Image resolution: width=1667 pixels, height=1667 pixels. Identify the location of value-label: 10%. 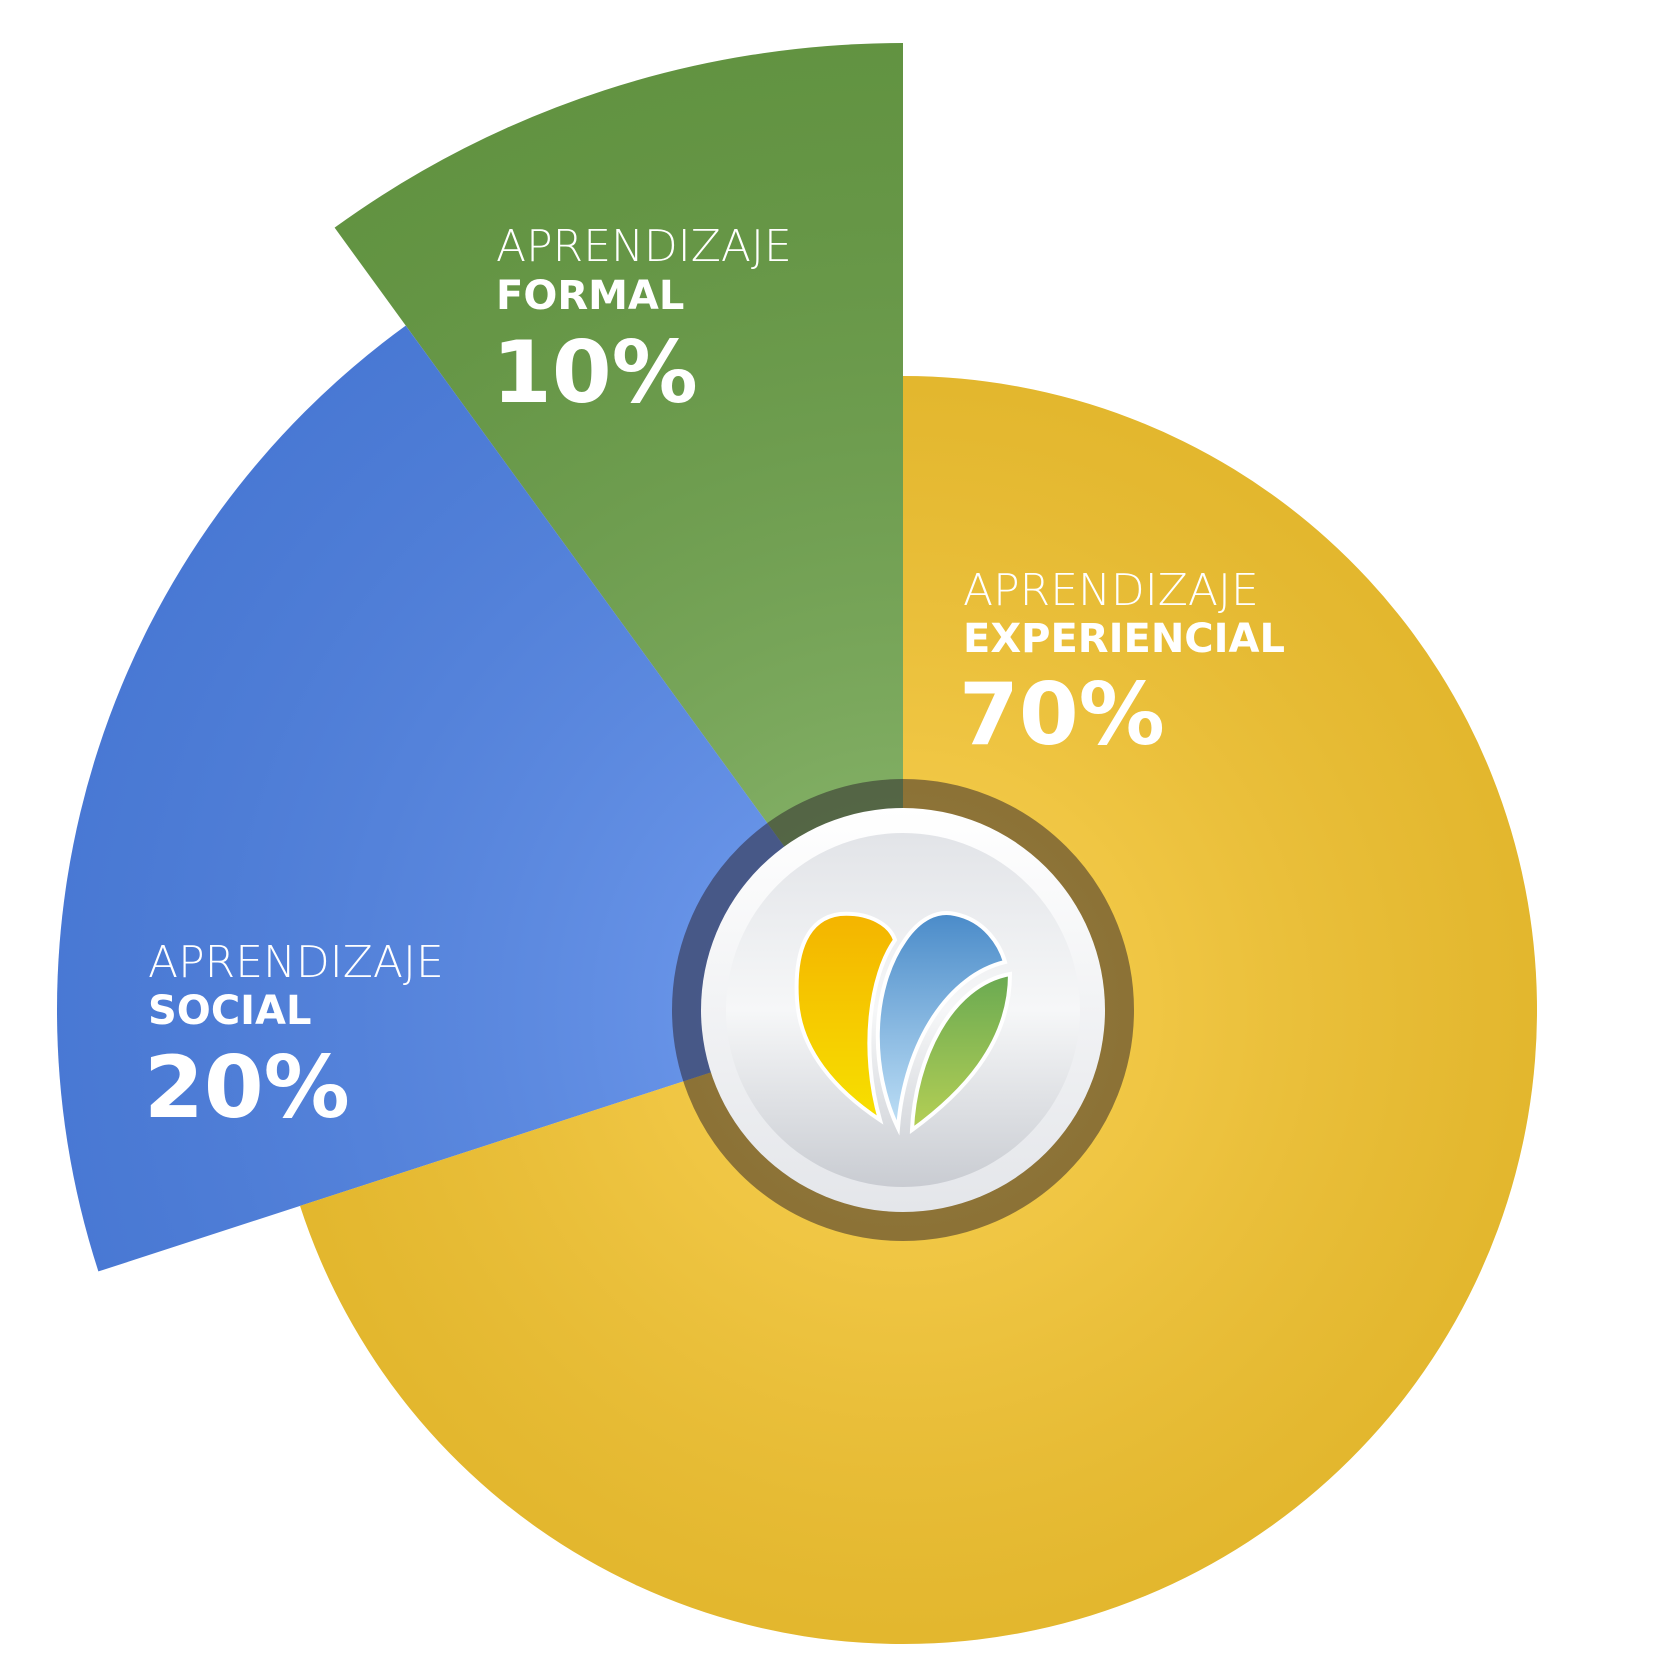
(595, 373).